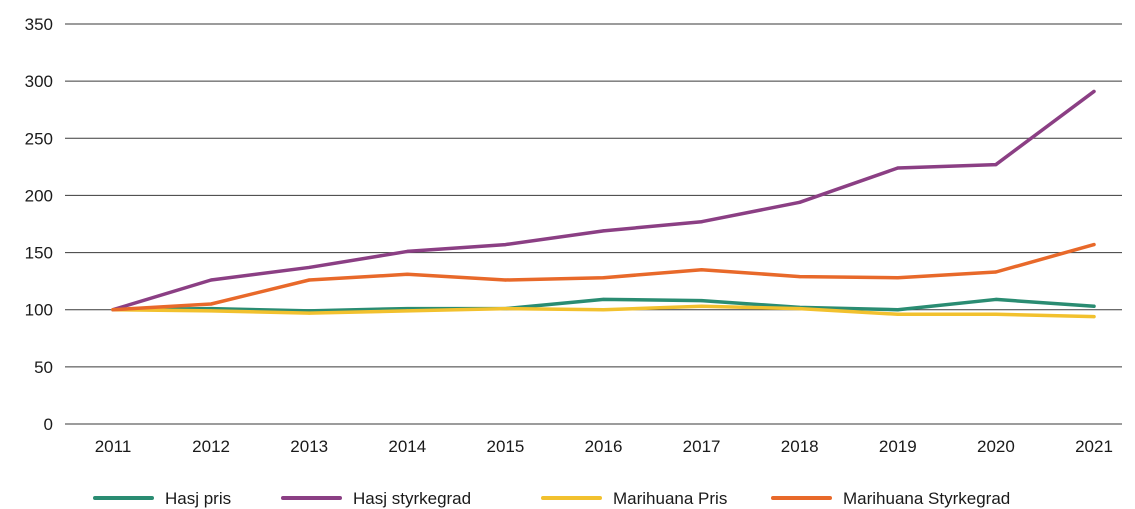  Describe the element at coordinates (505, 446) in the screenshot. I see `x-tick-label: 2015` at that location.